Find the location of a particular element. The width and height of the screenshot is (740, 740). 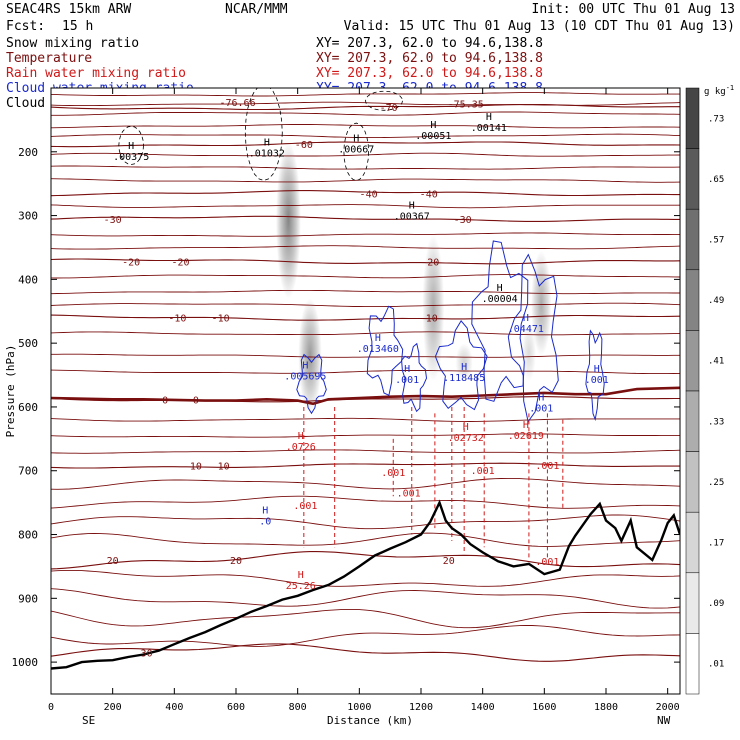

x-tick-label: 1400 is located at coordinates (483, 707).